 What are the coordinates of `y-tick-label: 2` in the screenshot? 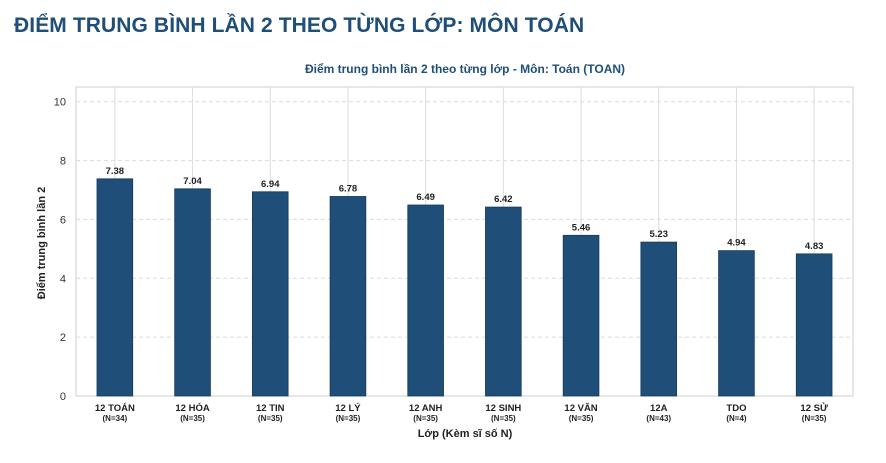 It's located at (63, 338).